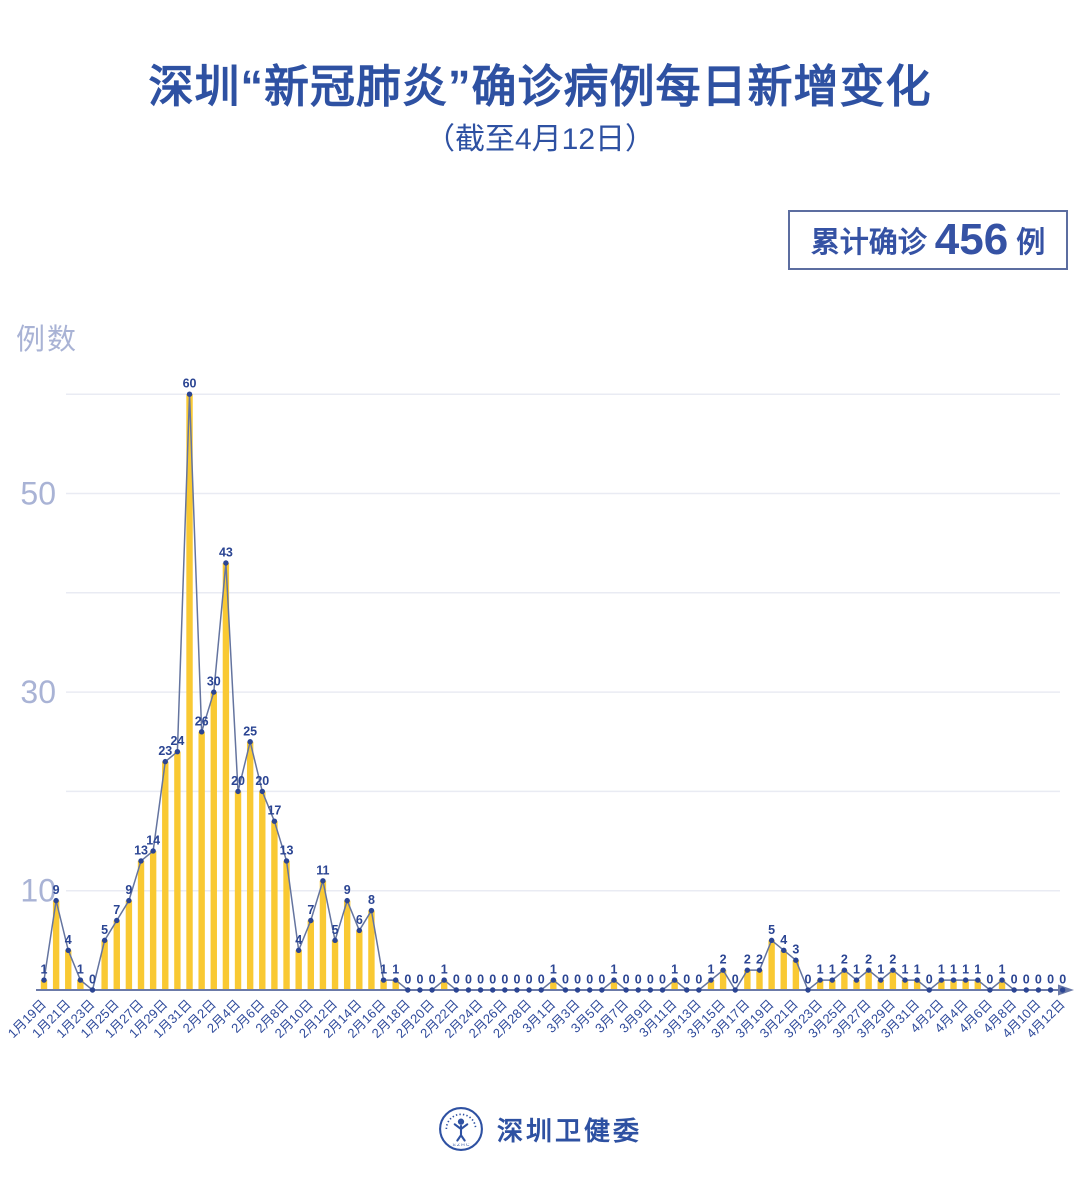 This screenshot has width=1080, height=1183. What do you see at coordinates (795, 950) in the screenshot?
I see `svg-text: 3` at bounding box center [795, 950].